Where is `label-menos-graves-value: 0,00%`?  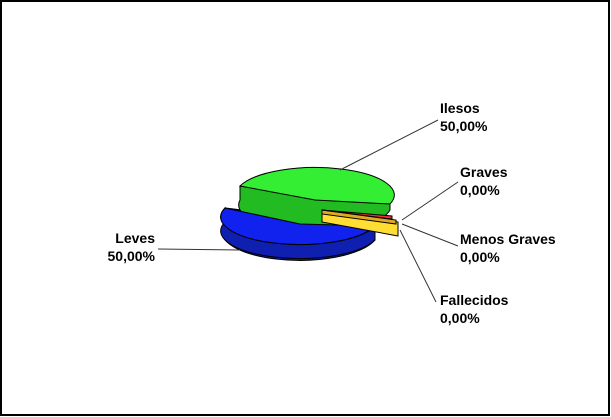
label-menos-graves-value: 0,00% is located at coordinates (480, 257).